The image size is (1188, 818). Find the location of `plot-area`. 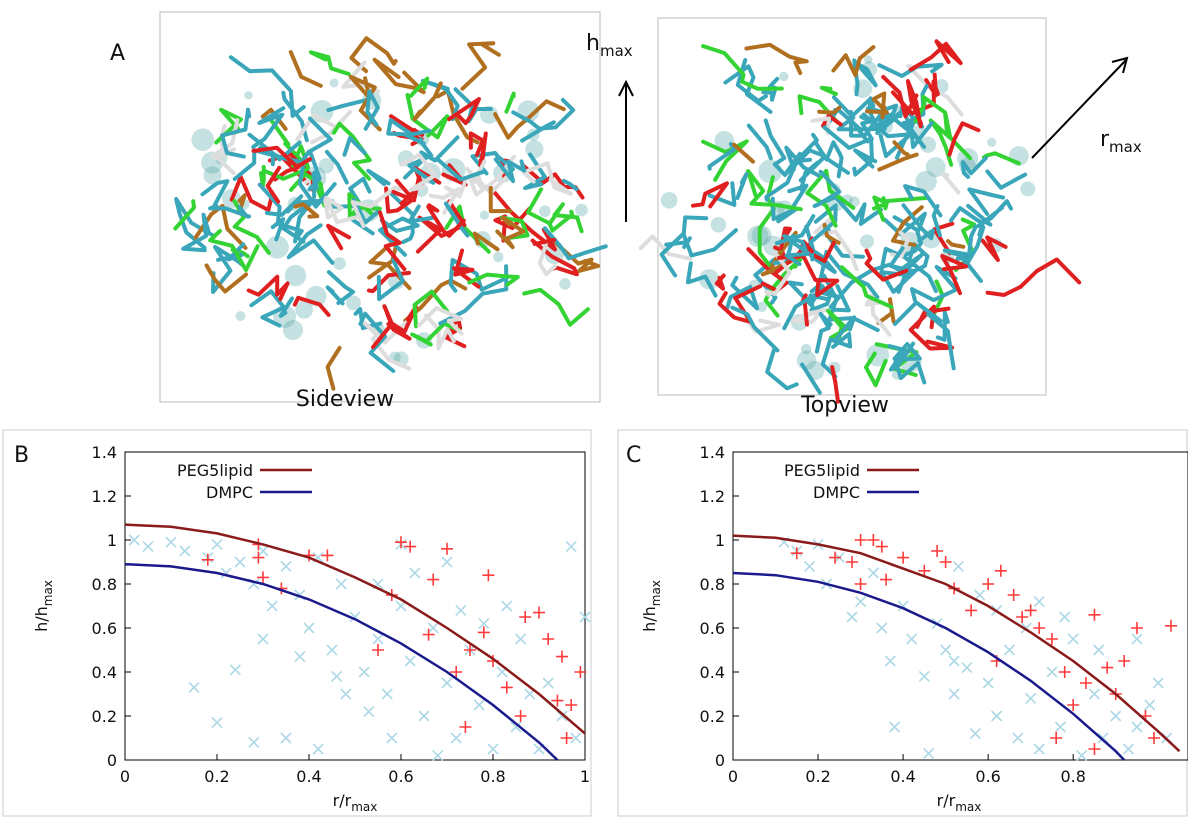

plot-area is located at coordinates (355, 606).